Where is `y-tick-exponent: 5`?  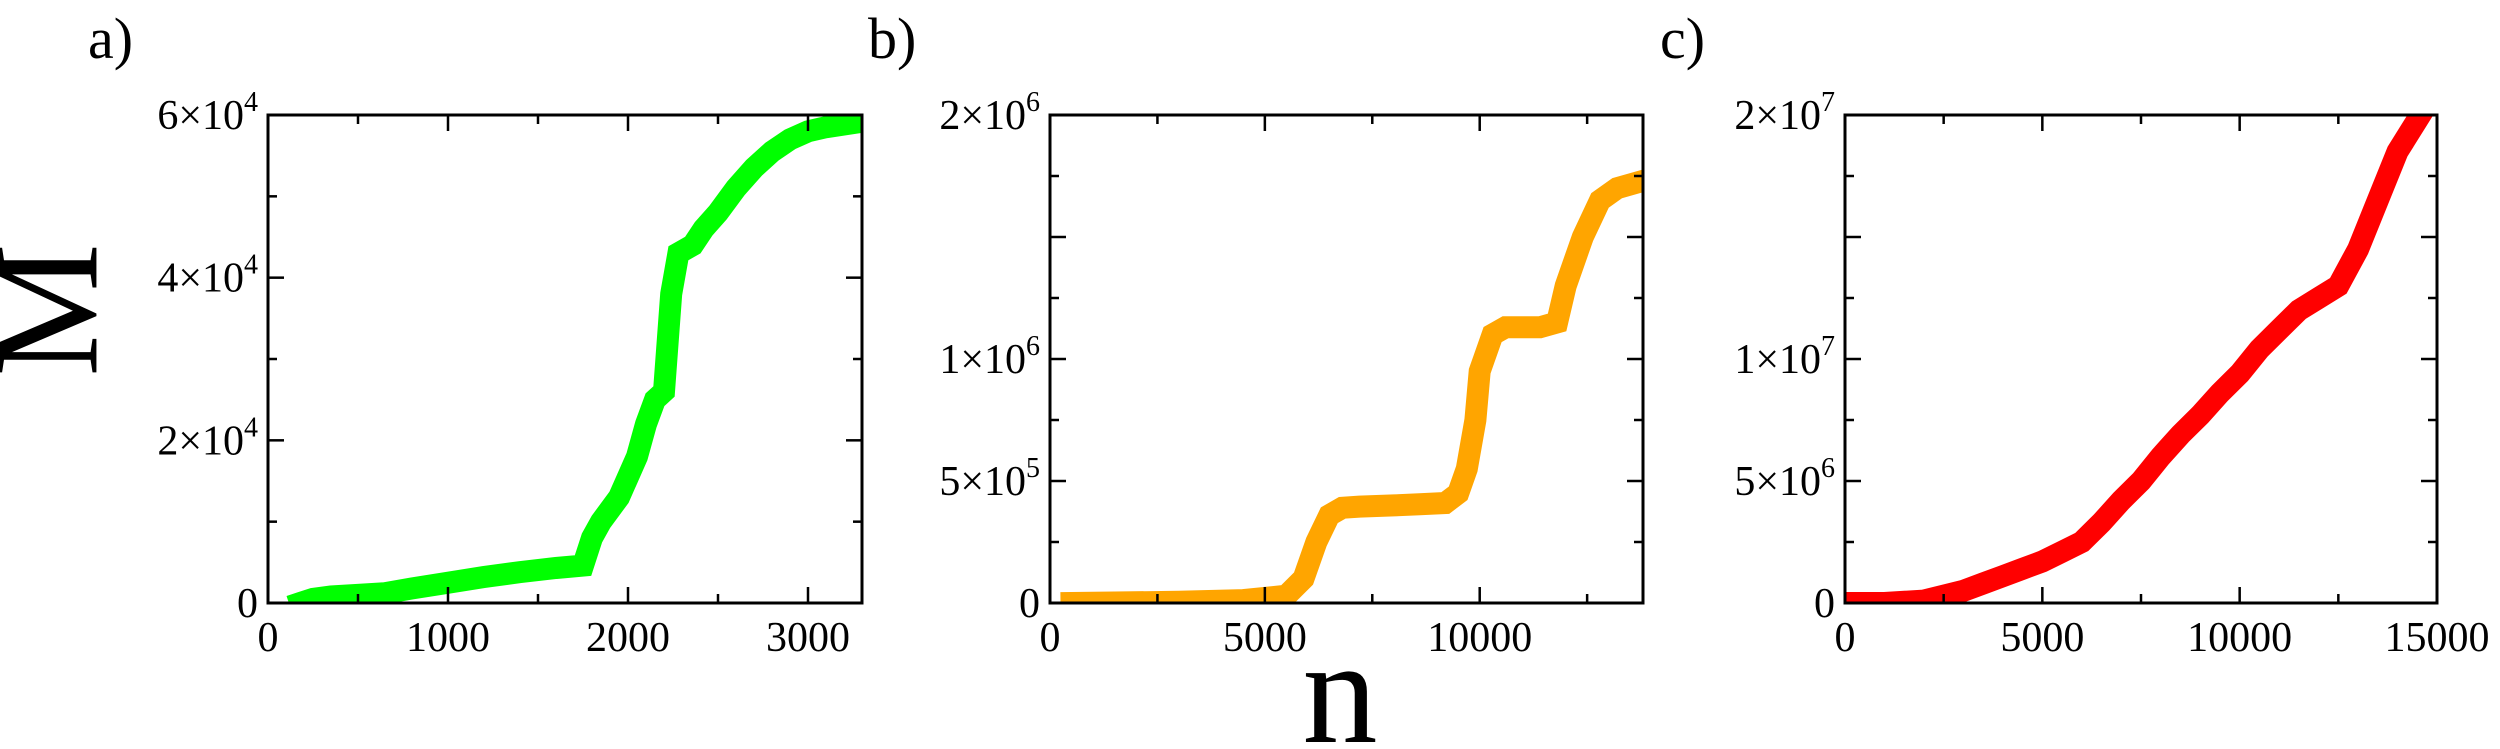
y-tick-exponent: 5 is located at coordinates (1033, 468).